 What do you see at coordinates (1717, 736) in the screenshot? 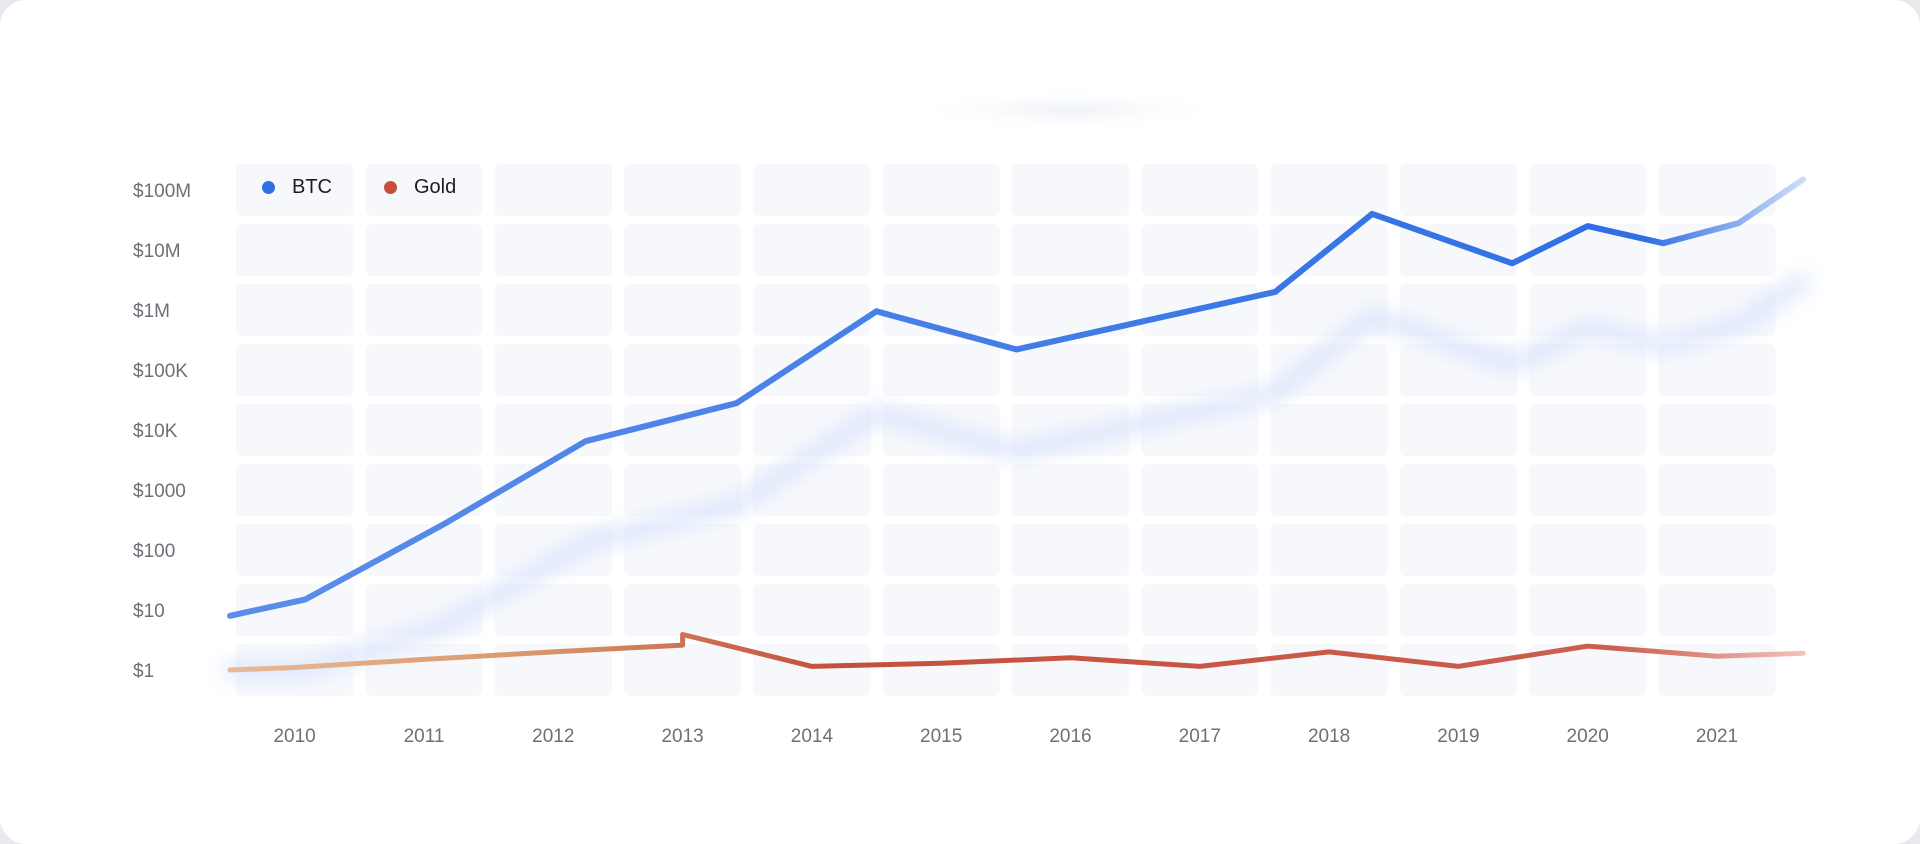
I see `x-tick-label: 2021` at bounding box center [1717, 736].